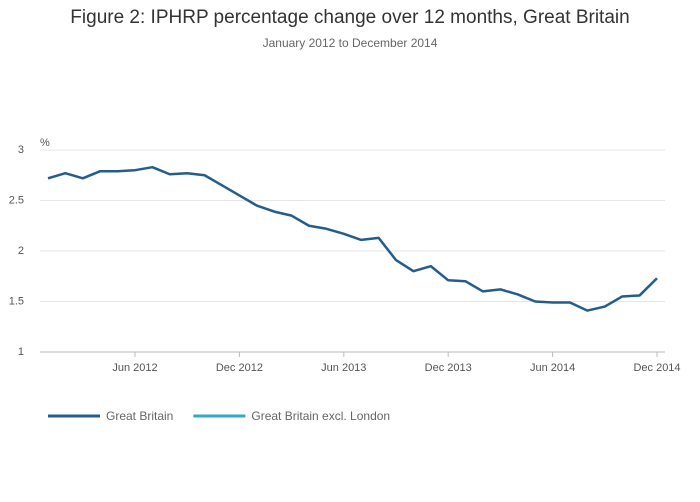 Image resolution: width=700 pixels, height=502 pixels. Describe the element at coordinates (139, 416) in the screenshot. I see `legend-label: Great Britain` at that location.